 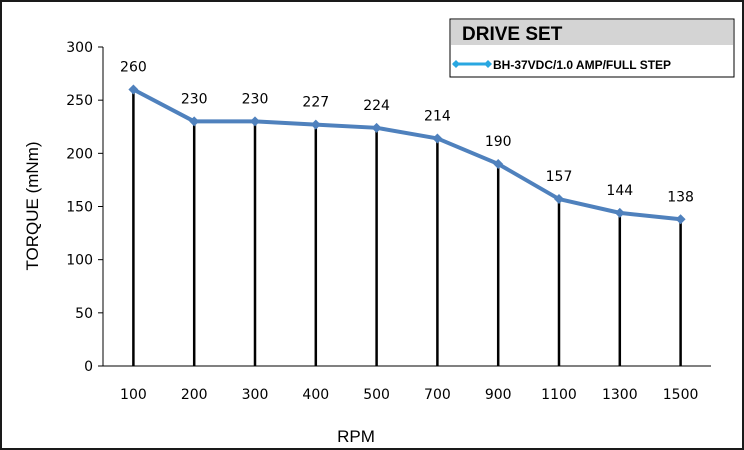 What do you see at coordinates (79, 154) in the screenshot?
I see `y-tick-label: 200` at bounding box center [79, 154].